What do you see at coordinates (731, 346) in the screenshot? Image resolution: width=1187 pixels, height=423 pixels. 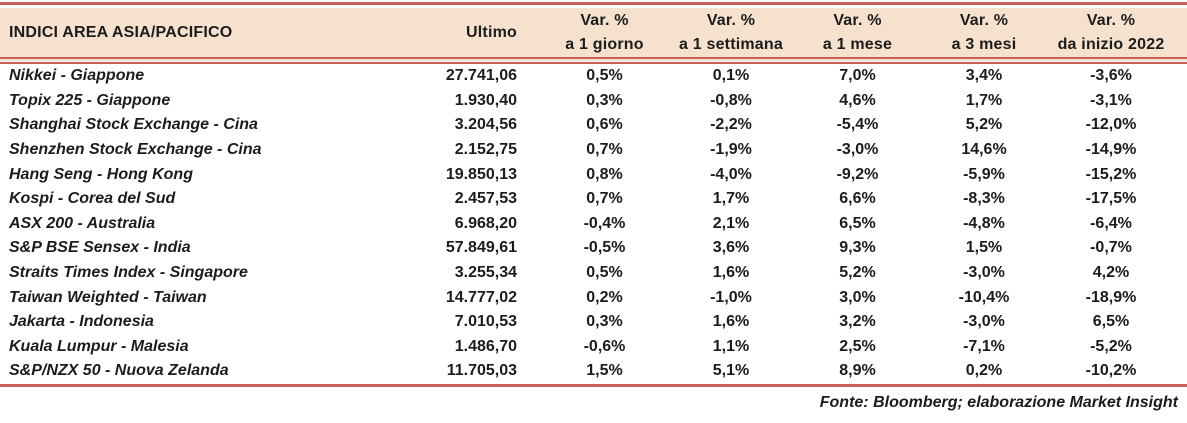 I see `pct-change: 1,1%` at bounding box center [731, 346].